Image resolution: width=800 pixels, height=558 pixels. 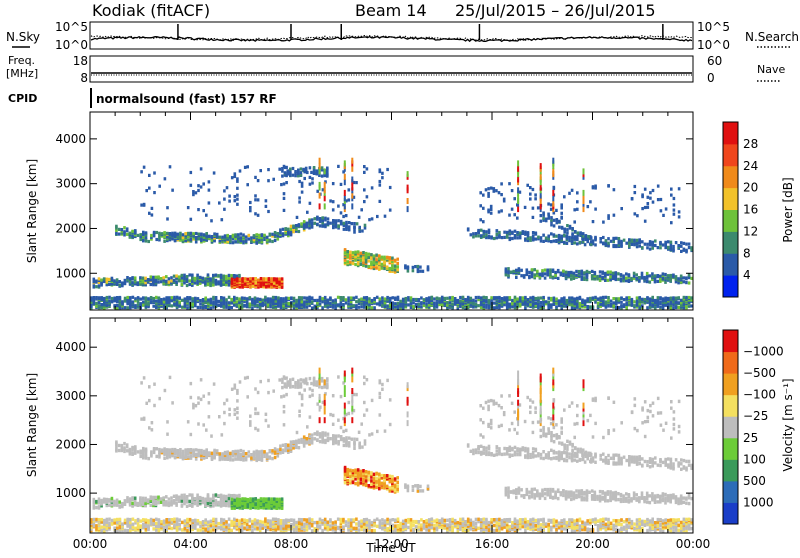 What do you see at coordinates (711, 78) in the screenshot?
I see `nave-lo-tick: 0` at bounding box center [711, 78].